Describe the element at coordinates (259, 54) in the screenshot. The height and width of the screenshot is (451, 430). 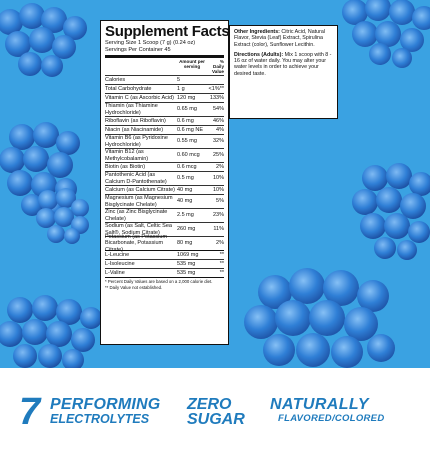
I see `directions-label: Directions (Adults):` at that location.